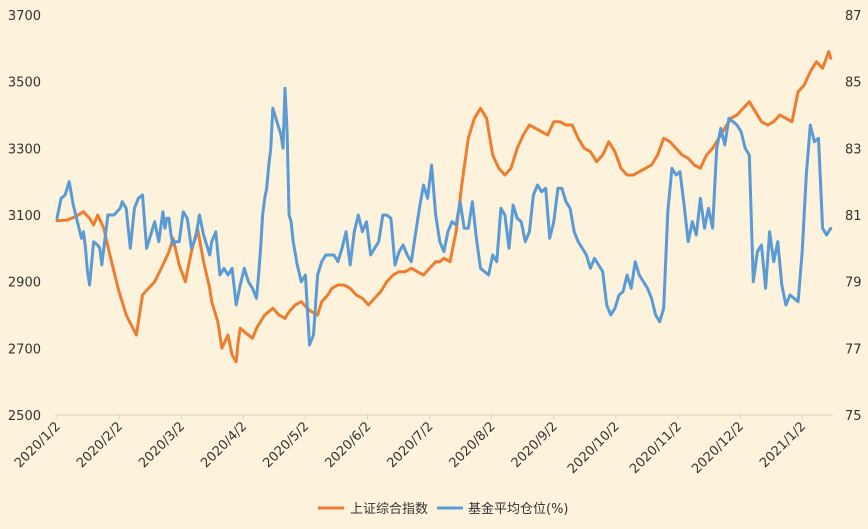 This screenshot has height=529, width=868. I want to click on left-tick-label: 3700, so click(24, 16).